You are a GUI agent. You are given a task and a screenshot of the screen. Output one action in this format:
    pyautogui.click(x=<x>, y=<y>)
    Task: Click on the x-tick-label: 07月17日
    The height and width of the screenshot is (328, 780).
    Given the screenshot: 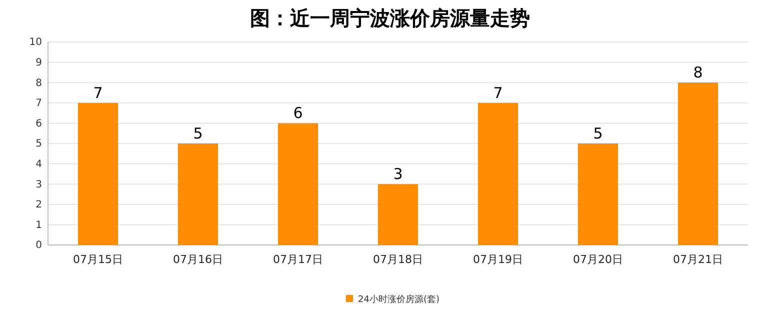 What is the action you would take?
    pyautogui.click(x=298, y=259)
    